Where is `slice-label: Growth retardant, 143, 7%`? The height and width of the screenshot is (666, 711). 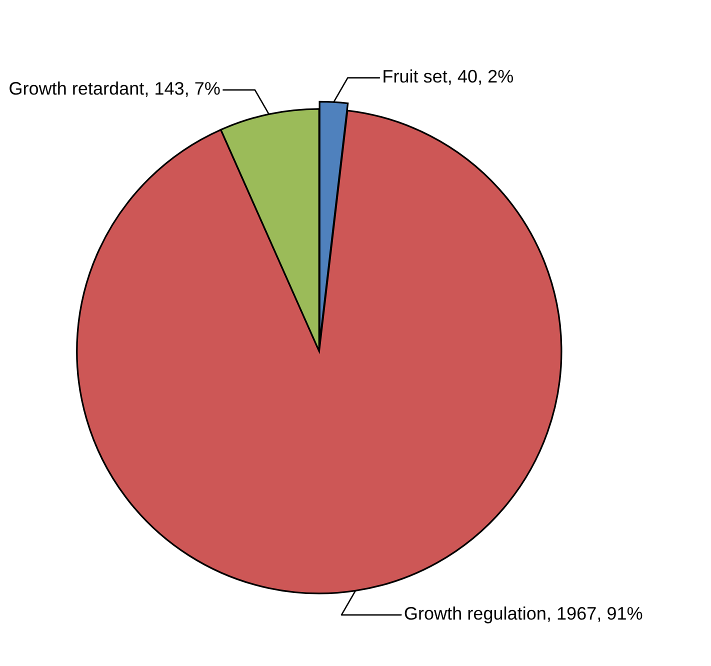
slice-label: Growth retardant, 143, 7% is located at coordinates (115, 89).